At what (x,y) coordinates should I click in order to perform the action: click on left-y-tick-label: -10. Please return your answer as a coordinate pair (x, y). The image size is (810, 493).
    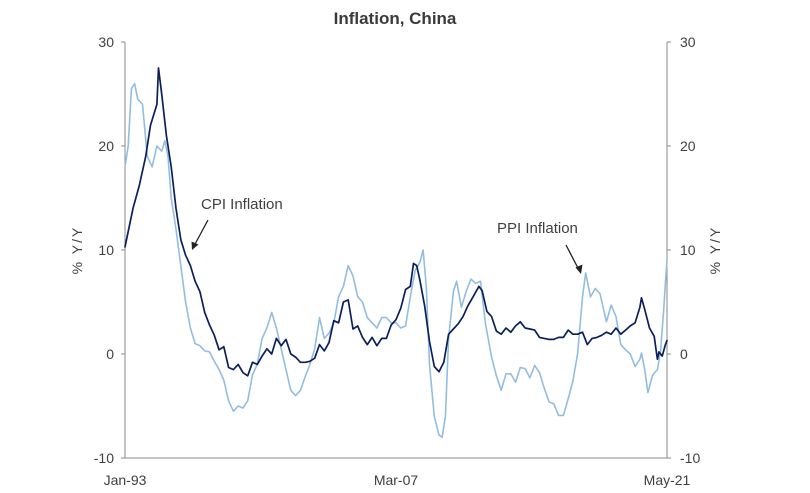
    Looking at the image, I should click on (104, 458).